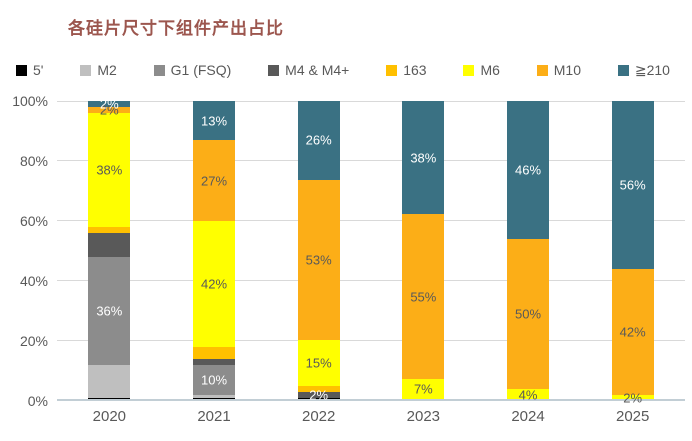 This screenshot has width=692, height=441. I want to click on segment-m10-2020: 2%, so click(109, 110).